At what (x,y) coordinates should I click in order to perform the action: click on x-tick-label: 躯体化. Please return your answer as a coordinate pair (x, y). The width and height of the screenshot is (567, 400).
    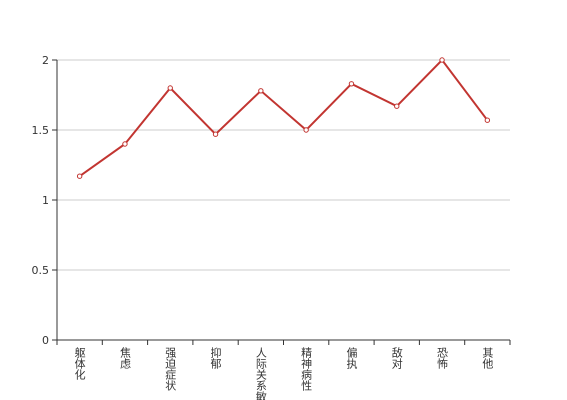
    Looking at the image, I should click on (79, 364).